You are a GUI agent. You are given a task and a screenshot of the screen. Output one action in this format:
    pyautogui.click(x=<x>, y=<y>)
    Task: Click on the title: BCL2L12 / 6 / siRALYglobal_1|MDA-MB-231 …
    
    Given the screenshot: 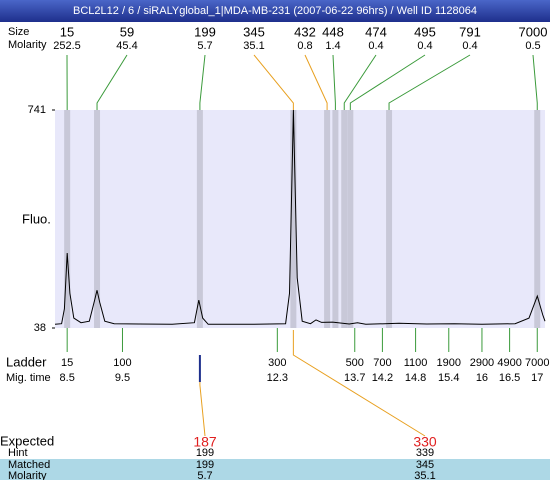 What is the action you would take?
    pyautogui.click(x=275, y=11)
    